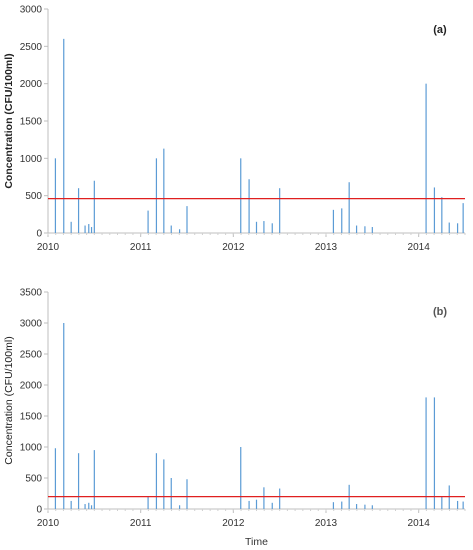 This screenshot has height=550, width=473. Describe the element at coordinates (31, 293) in the screenshot. I see `y-tick-label: 3500` at that location.